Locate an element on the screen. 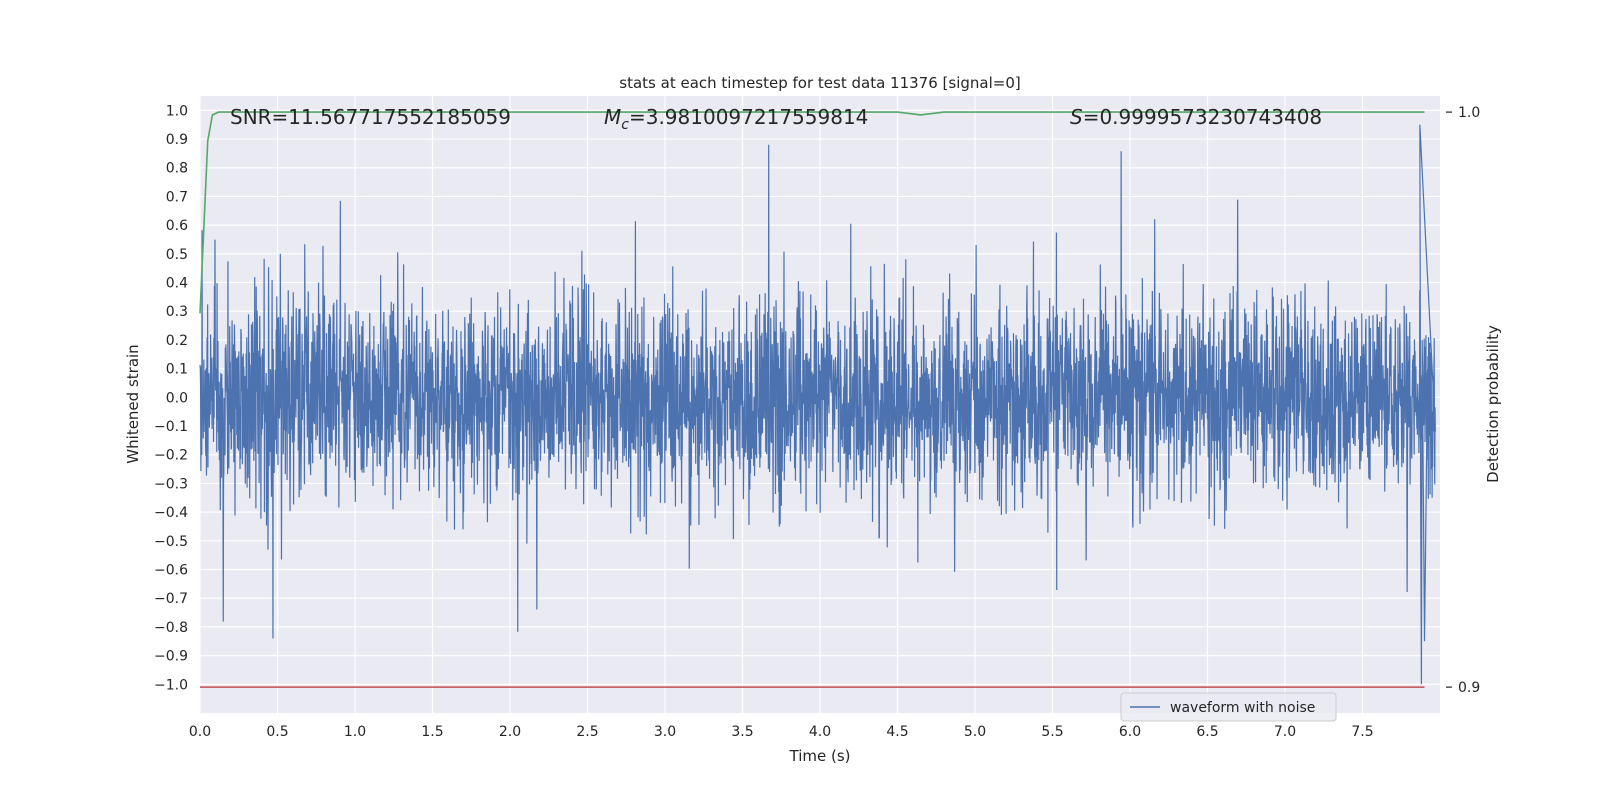 This screenshot has height=800, width=1600. x-tick-label: 4.0 is located at coordinates (820, 732).